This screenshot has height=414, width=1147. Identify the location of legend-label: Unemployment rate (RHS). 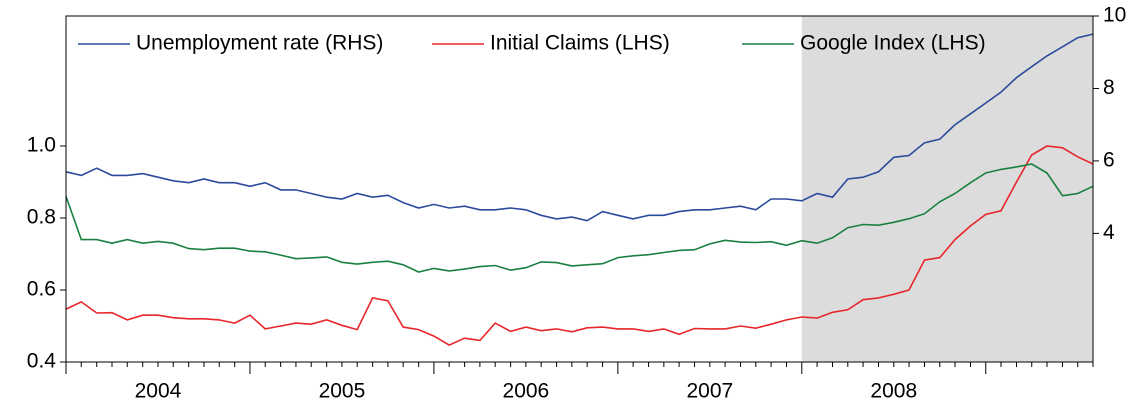
(259, 43).